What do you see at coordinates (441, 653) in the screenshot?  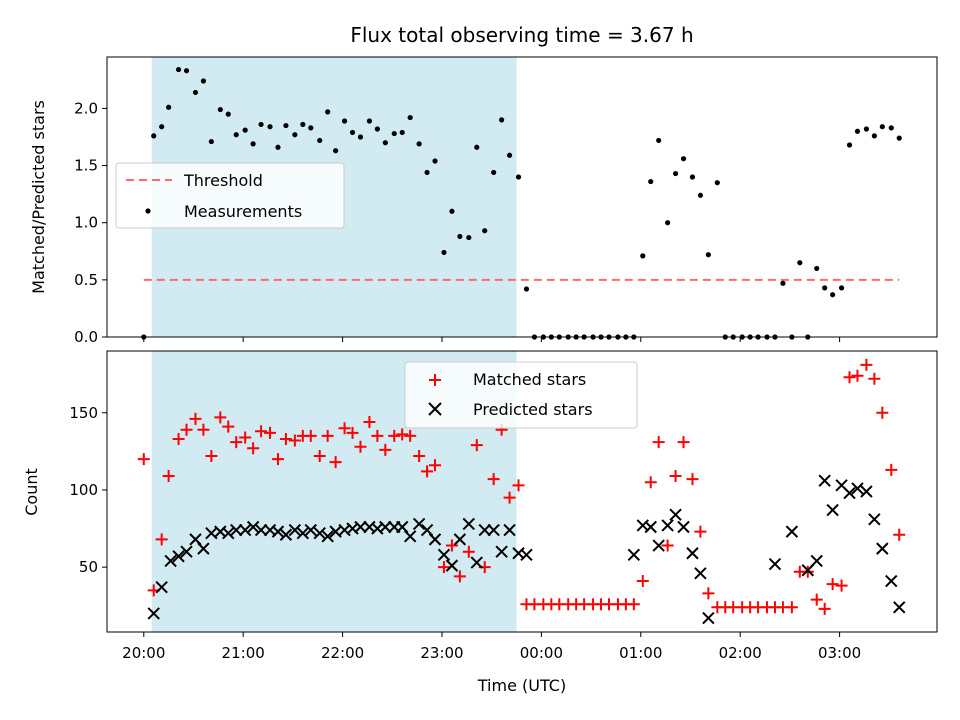 I see `x-tick-label: 23:00` at bounding box center [441, 653].